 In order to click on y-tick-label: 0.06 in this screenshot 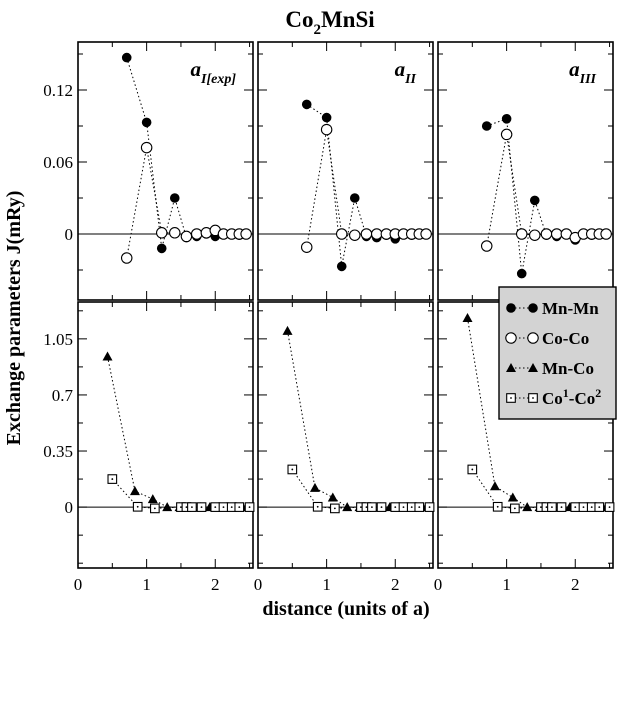, I will do `click(58, 162)`.